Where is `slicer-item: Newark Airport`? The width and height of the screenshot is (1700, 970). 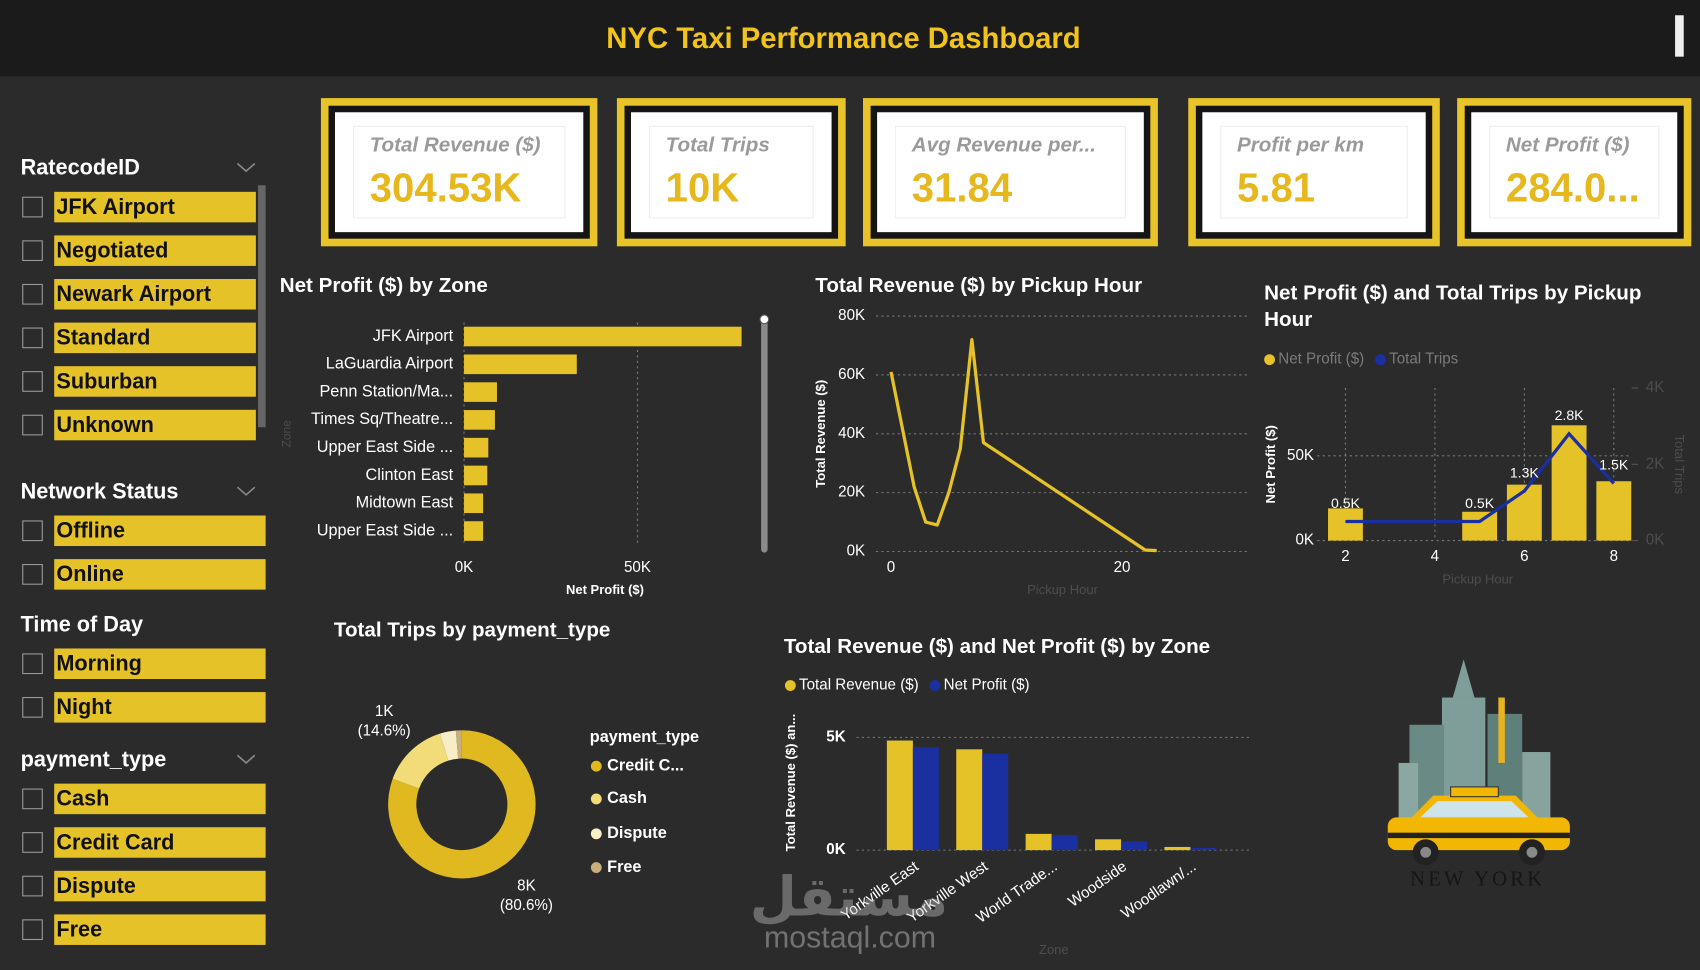 slicer-item: Newark Airport is located at coordinates (133, 293).